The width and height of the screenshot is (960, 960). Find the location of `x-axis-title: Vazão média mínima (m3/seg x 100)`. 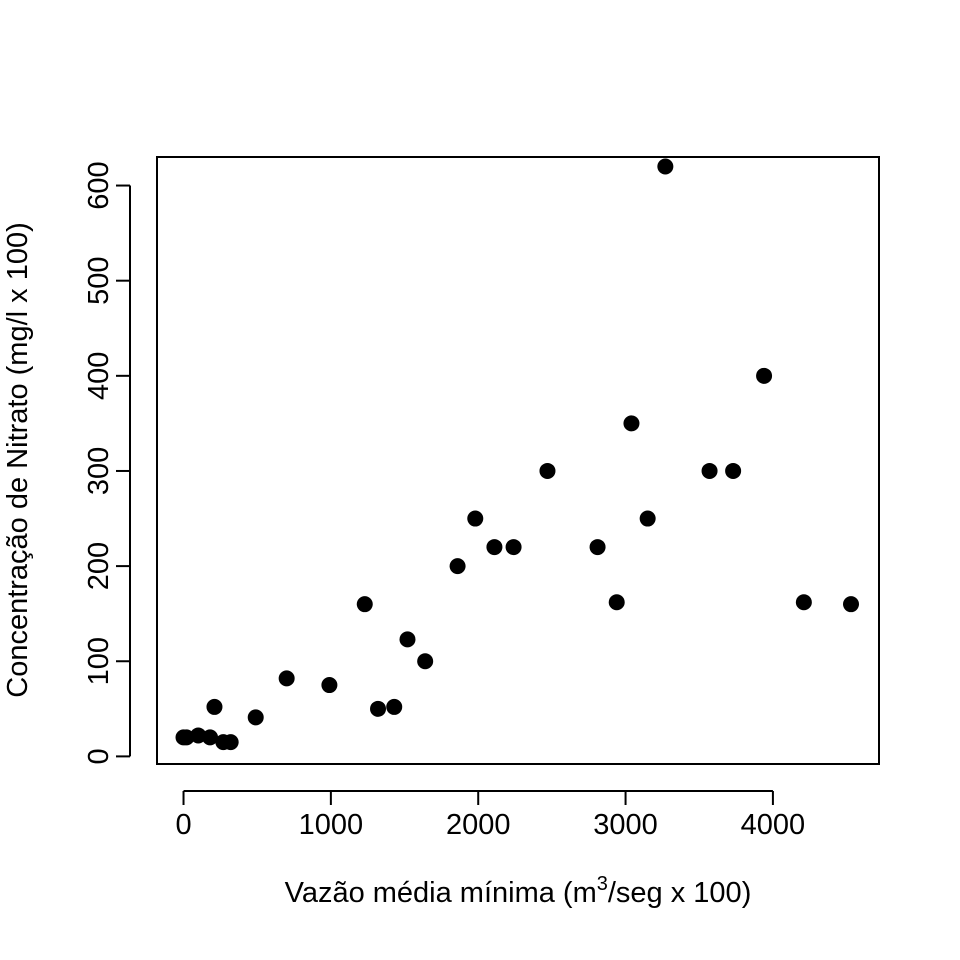

x-axis-title: Vazão média mínima (m3/seg x 100) is located at coordinates (518, 891).